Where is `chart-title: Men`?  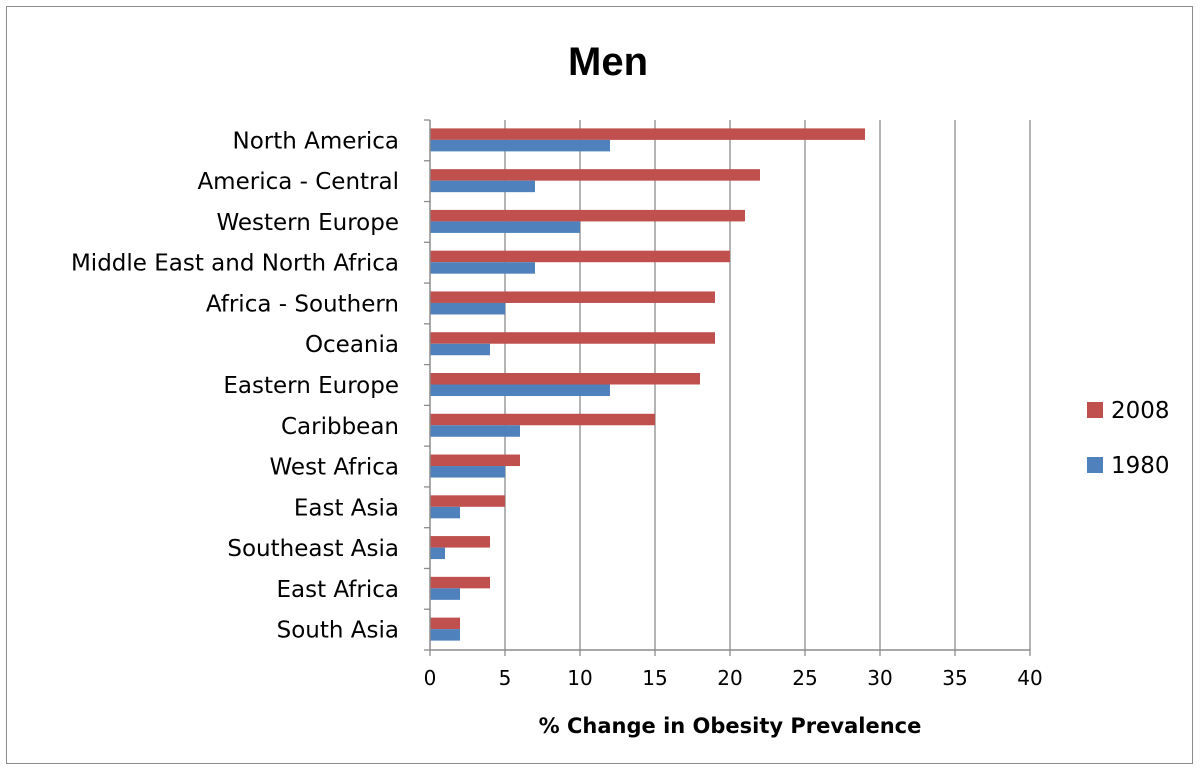 chart-title: Men is located at coordinates (608, 62).